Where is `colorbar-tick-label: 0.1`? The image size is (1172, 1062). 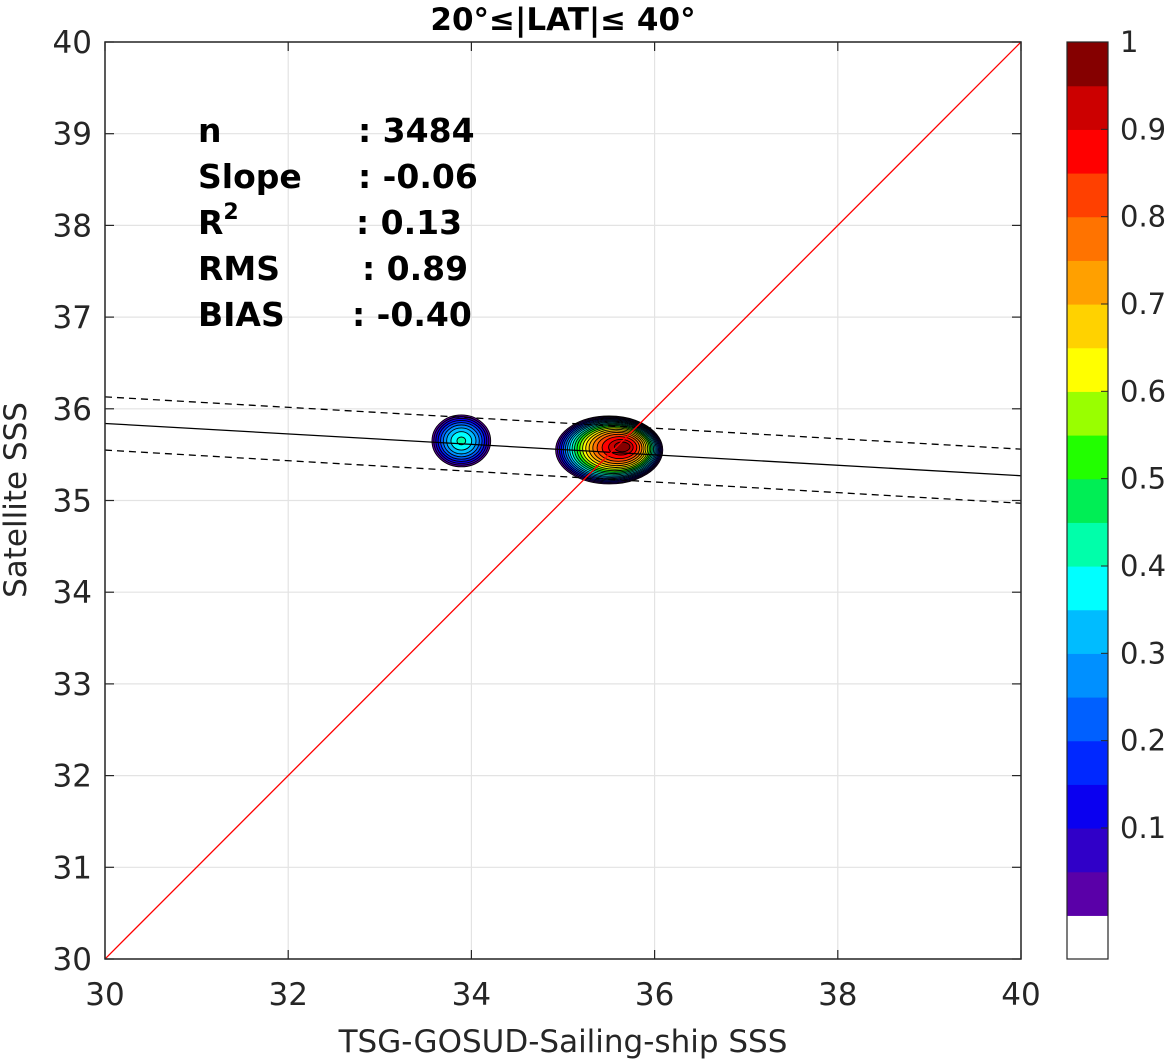
colorbar-tick-label: 0.1 is located at coordinates (1143, 828).